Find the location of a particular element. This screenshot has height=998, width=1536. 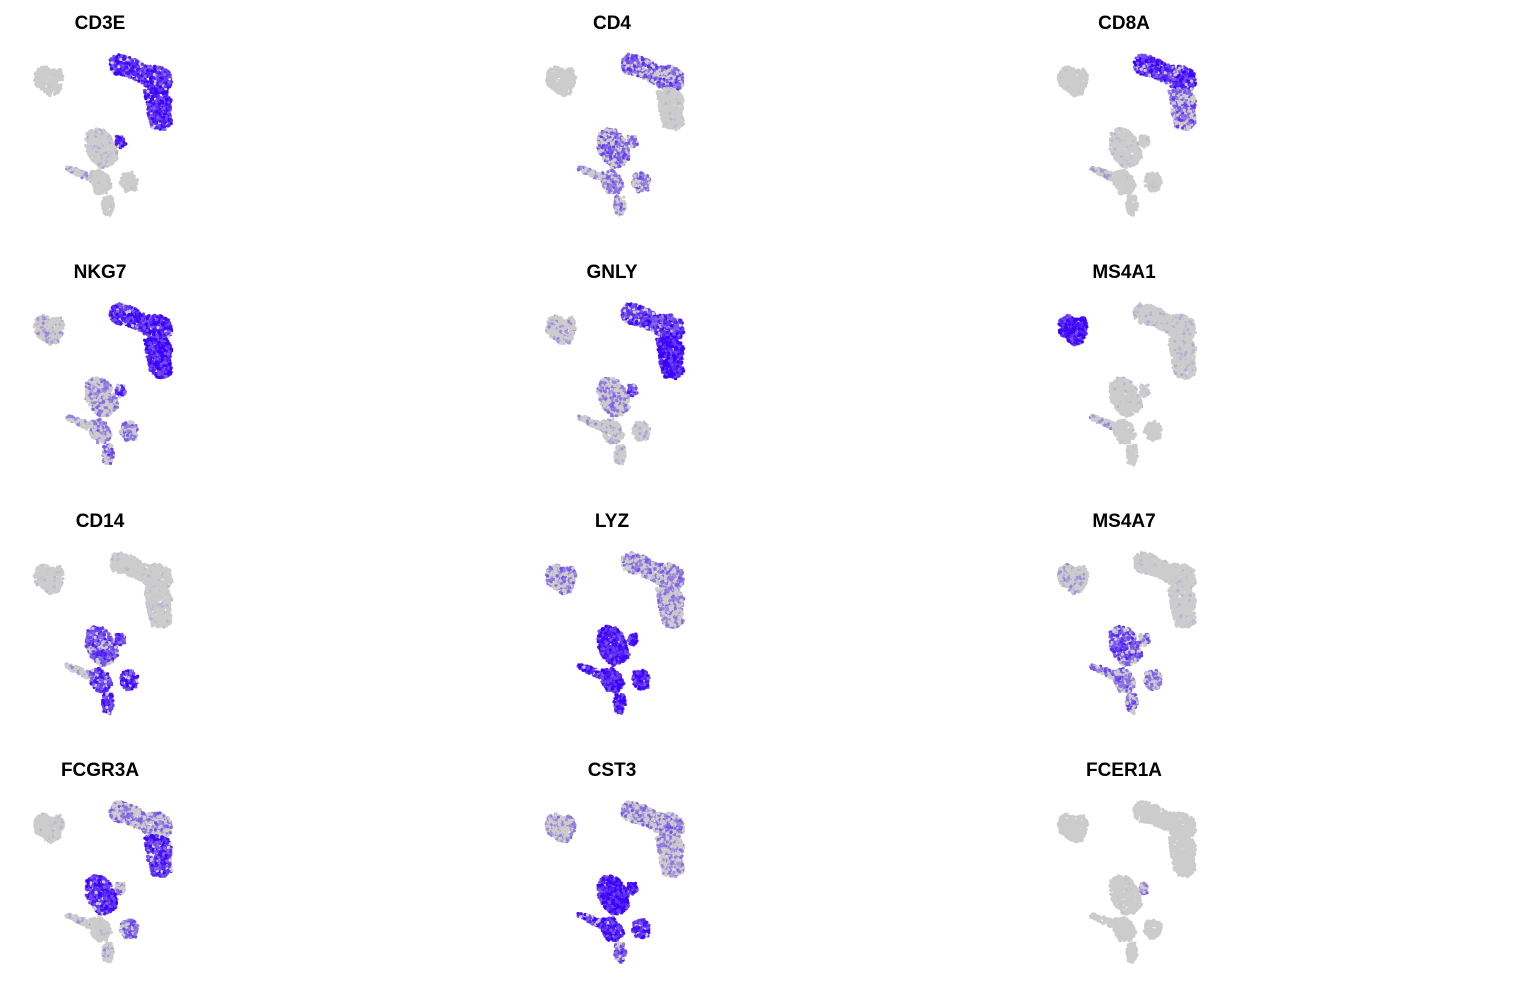

cluster-T-bottom is located at coordinates (670, 109).